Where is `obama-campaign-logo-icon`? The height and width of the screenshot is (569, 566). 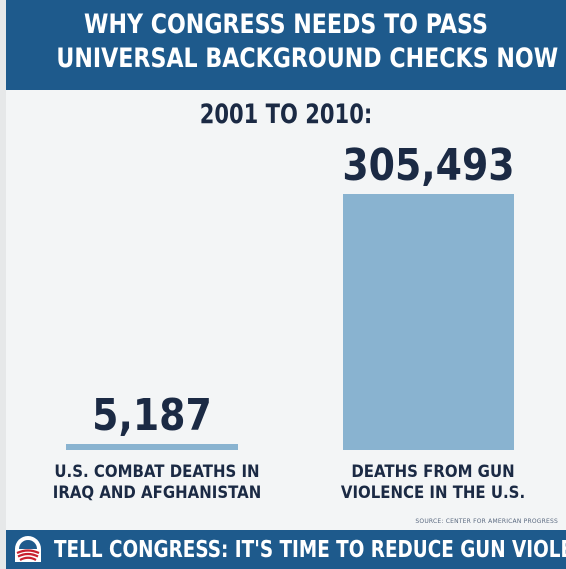 obama-campaign-logo-icon is located at coordinates (28, 549).